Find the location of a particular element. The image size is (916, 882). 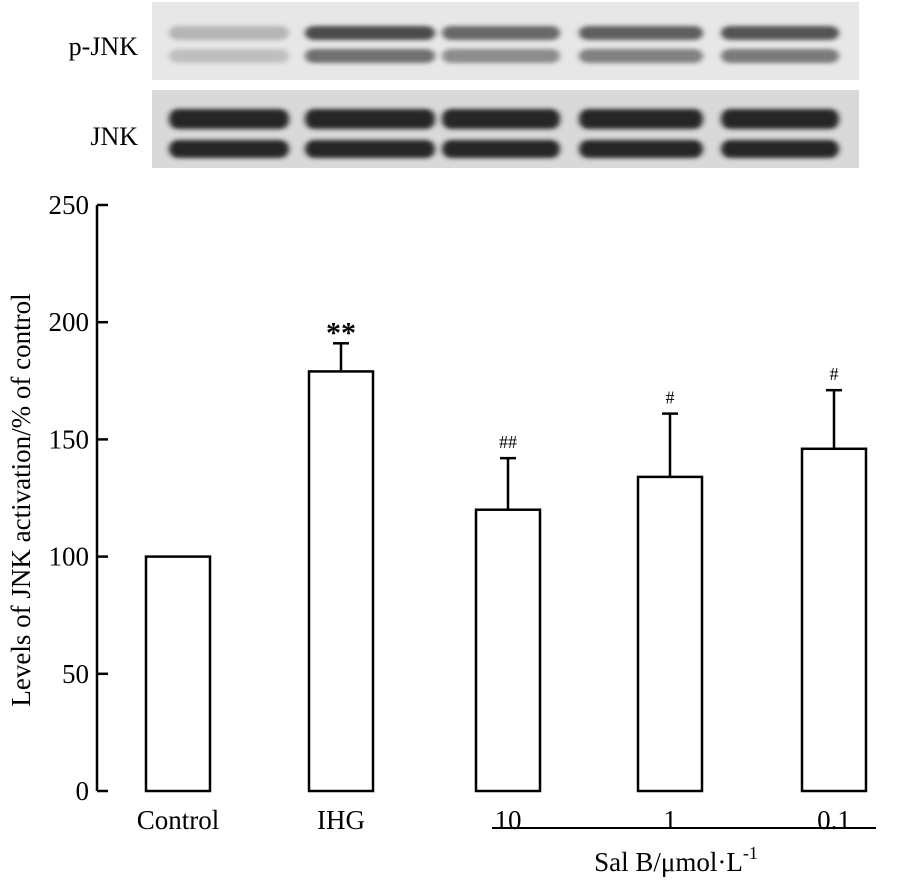

group-label-superscript: -1 is located at coordinates (750, 853).